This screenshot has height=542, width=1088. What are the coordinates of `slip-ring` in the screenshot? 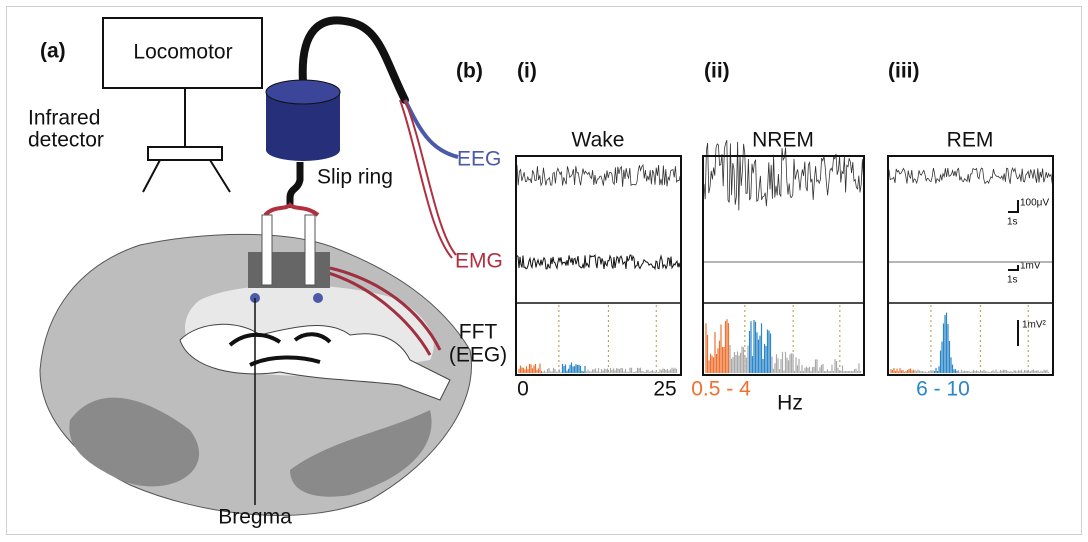 It's located at (303, 150).